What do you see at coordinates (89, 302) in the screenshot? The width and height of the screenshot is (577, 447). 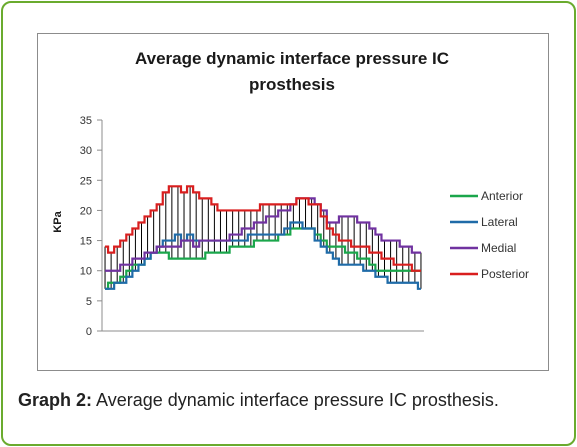 I see `y-tick-label: 5` at bounding box center [89, 302].